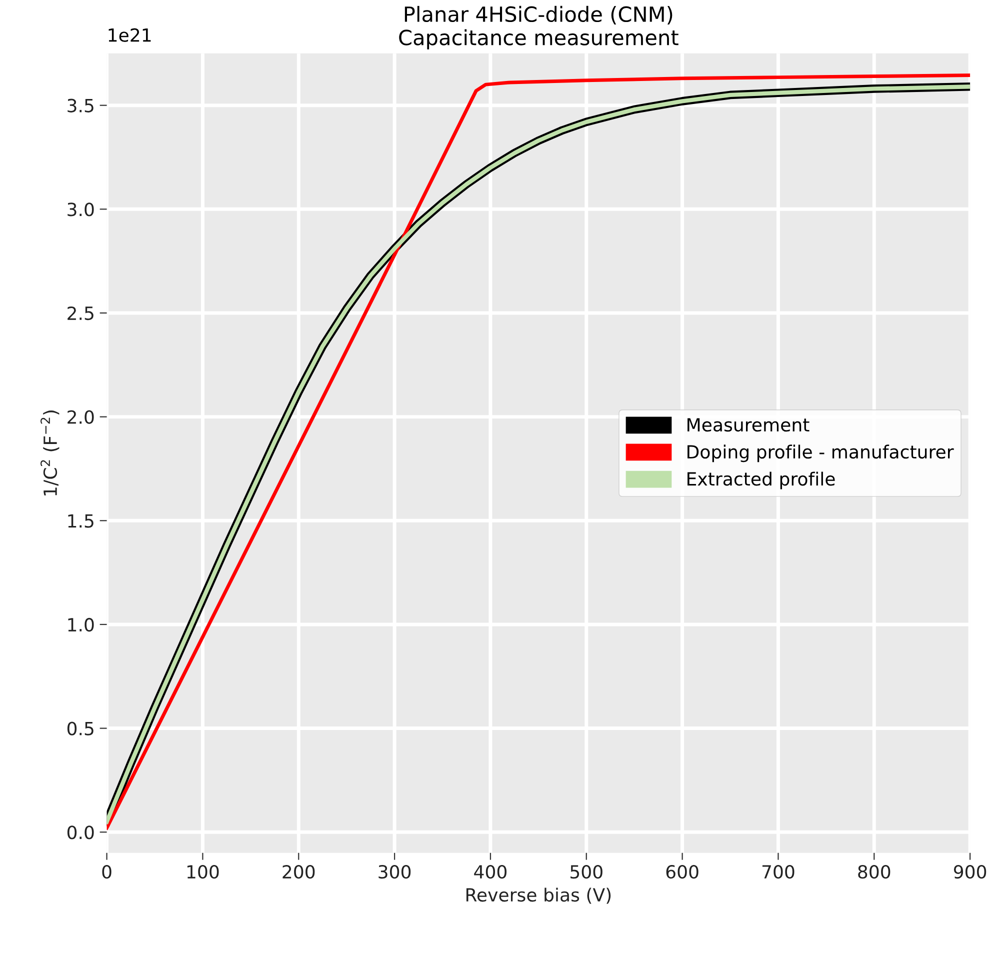  Describe the element at coordinates (81, 417) in the screenshot. I see `y-tick-label: 2.0` at that location.